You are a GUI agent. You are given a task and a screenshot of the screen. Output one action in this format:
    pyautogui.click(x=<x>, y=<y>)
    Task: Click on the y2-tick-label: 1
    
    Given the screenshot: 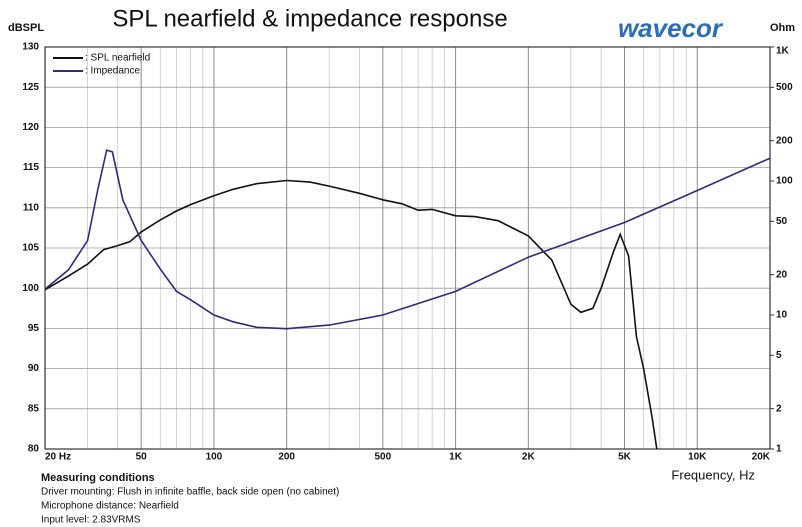 What is the action you would take?
    pyautogui.click(x=779, y=449)
    